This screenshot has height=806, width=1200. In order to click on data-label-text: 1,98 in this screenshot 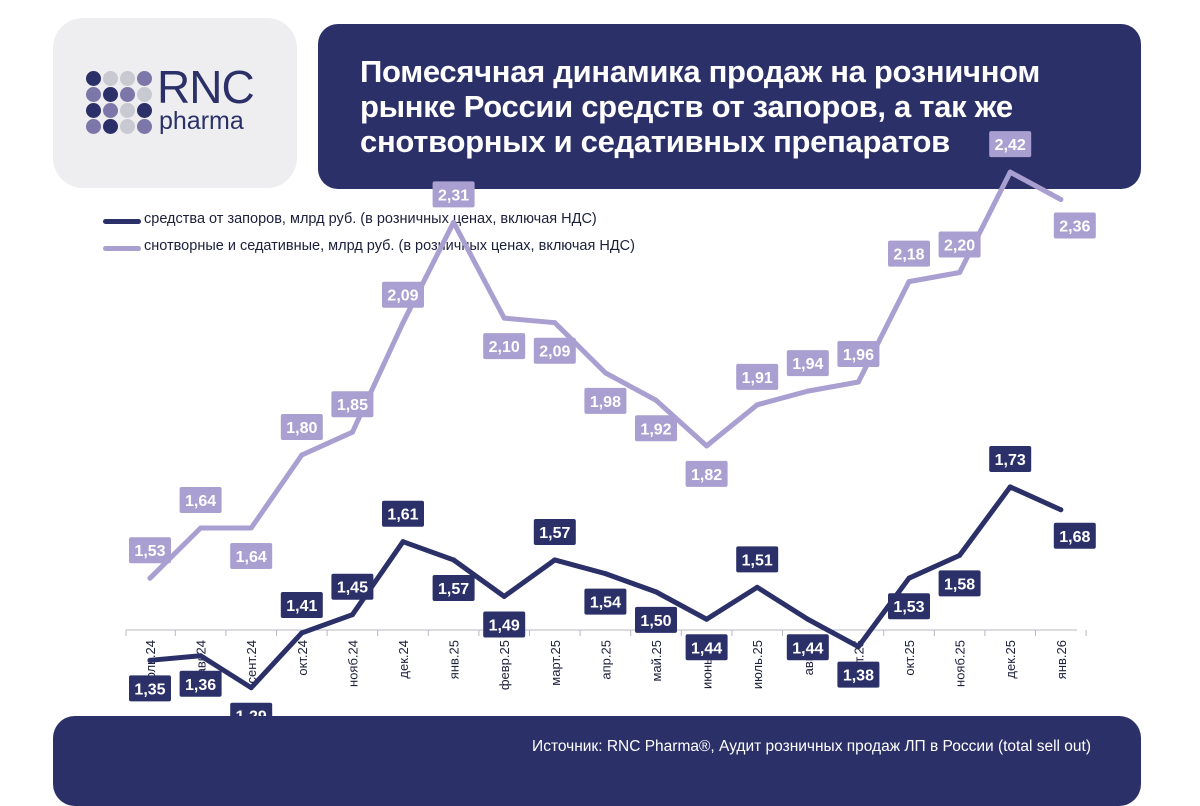, I will do `click(605, 402)`.